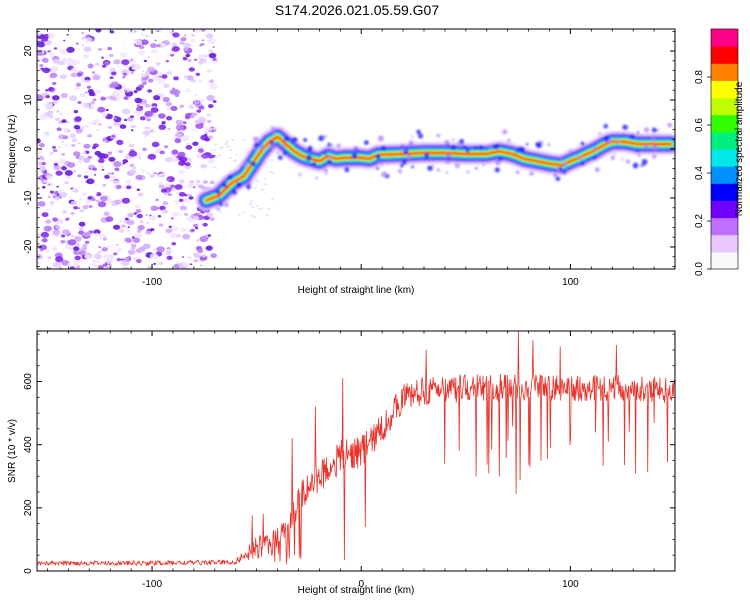  Describe the element at coordinates (699, 269) in the screenshot. I see `colorbar-tick-label: 0.0` at that location.